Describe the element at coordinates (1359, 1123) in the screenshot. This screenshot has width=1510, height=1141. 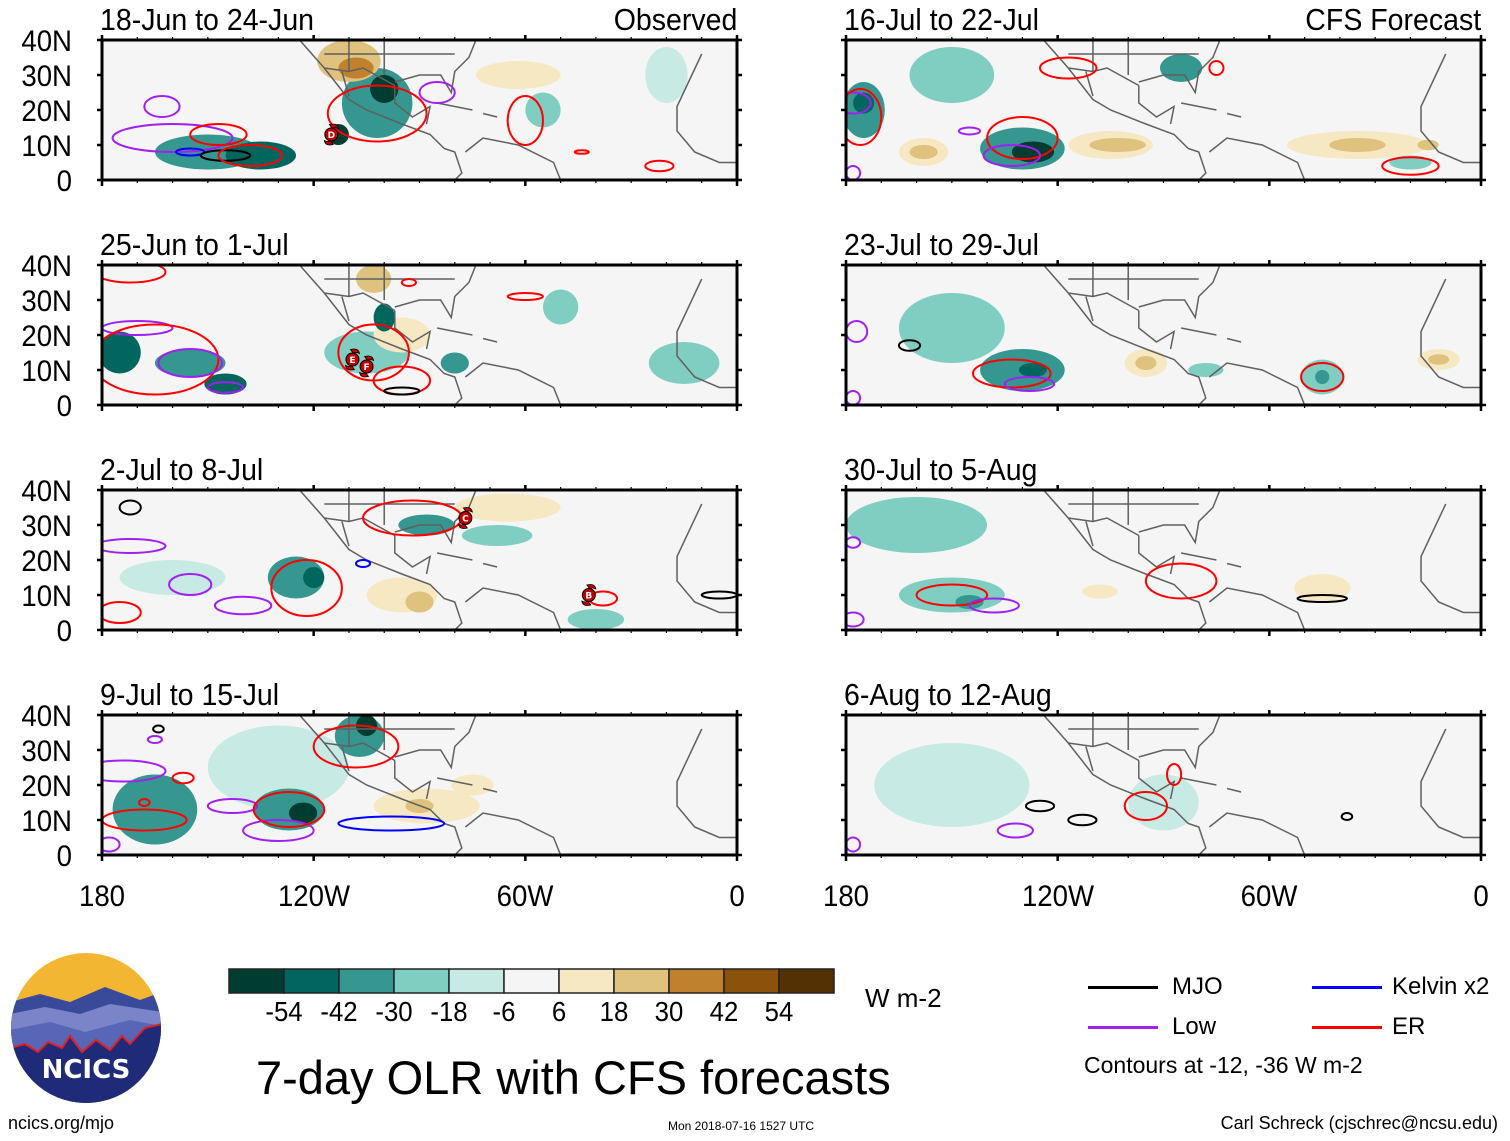
I see `author-credit: Carl Schreck (cjschrec@ncsu.edu)` at that location.